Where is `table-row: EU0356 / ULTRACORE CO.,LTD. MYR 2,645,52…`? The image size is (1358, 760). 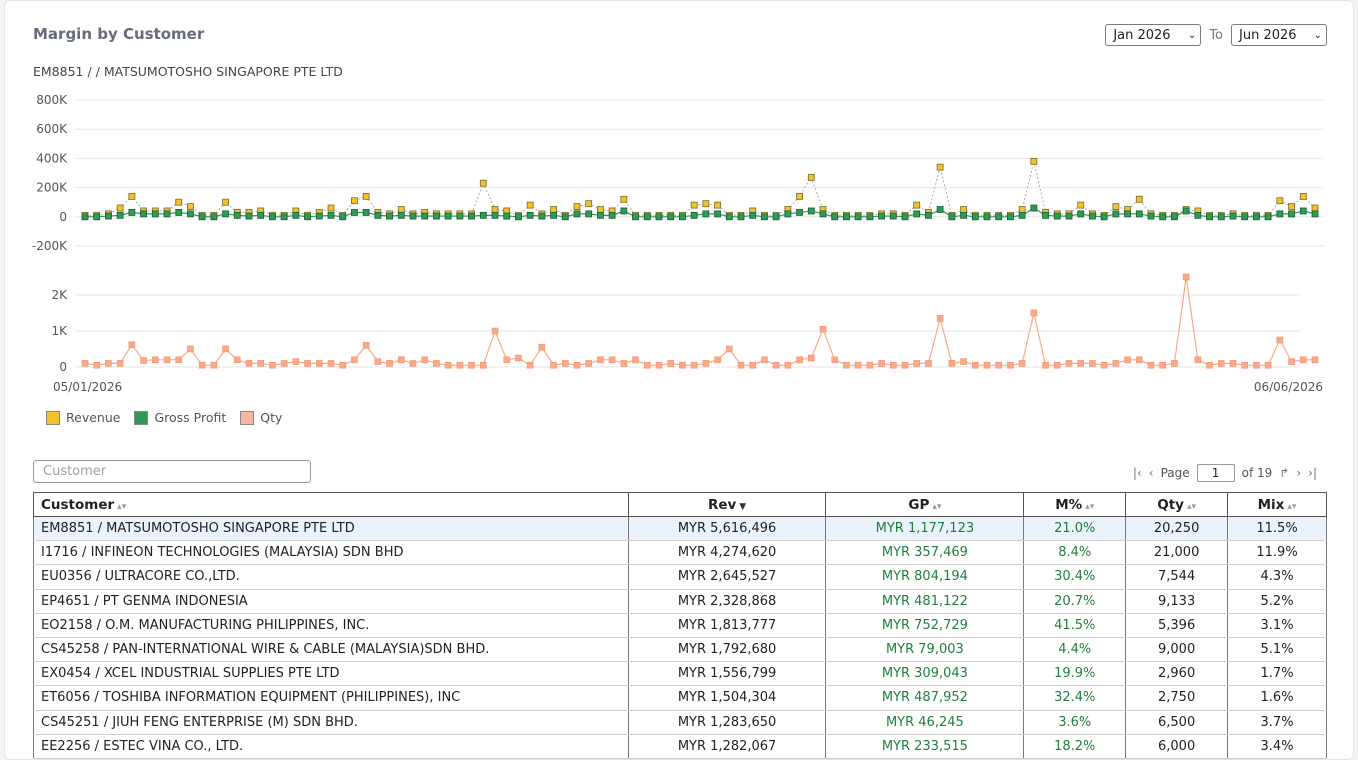 table-row: EU0356 / ULTRACORE CO.,LTD. MYR 2,645,52… is located at coordinates (680, 577).